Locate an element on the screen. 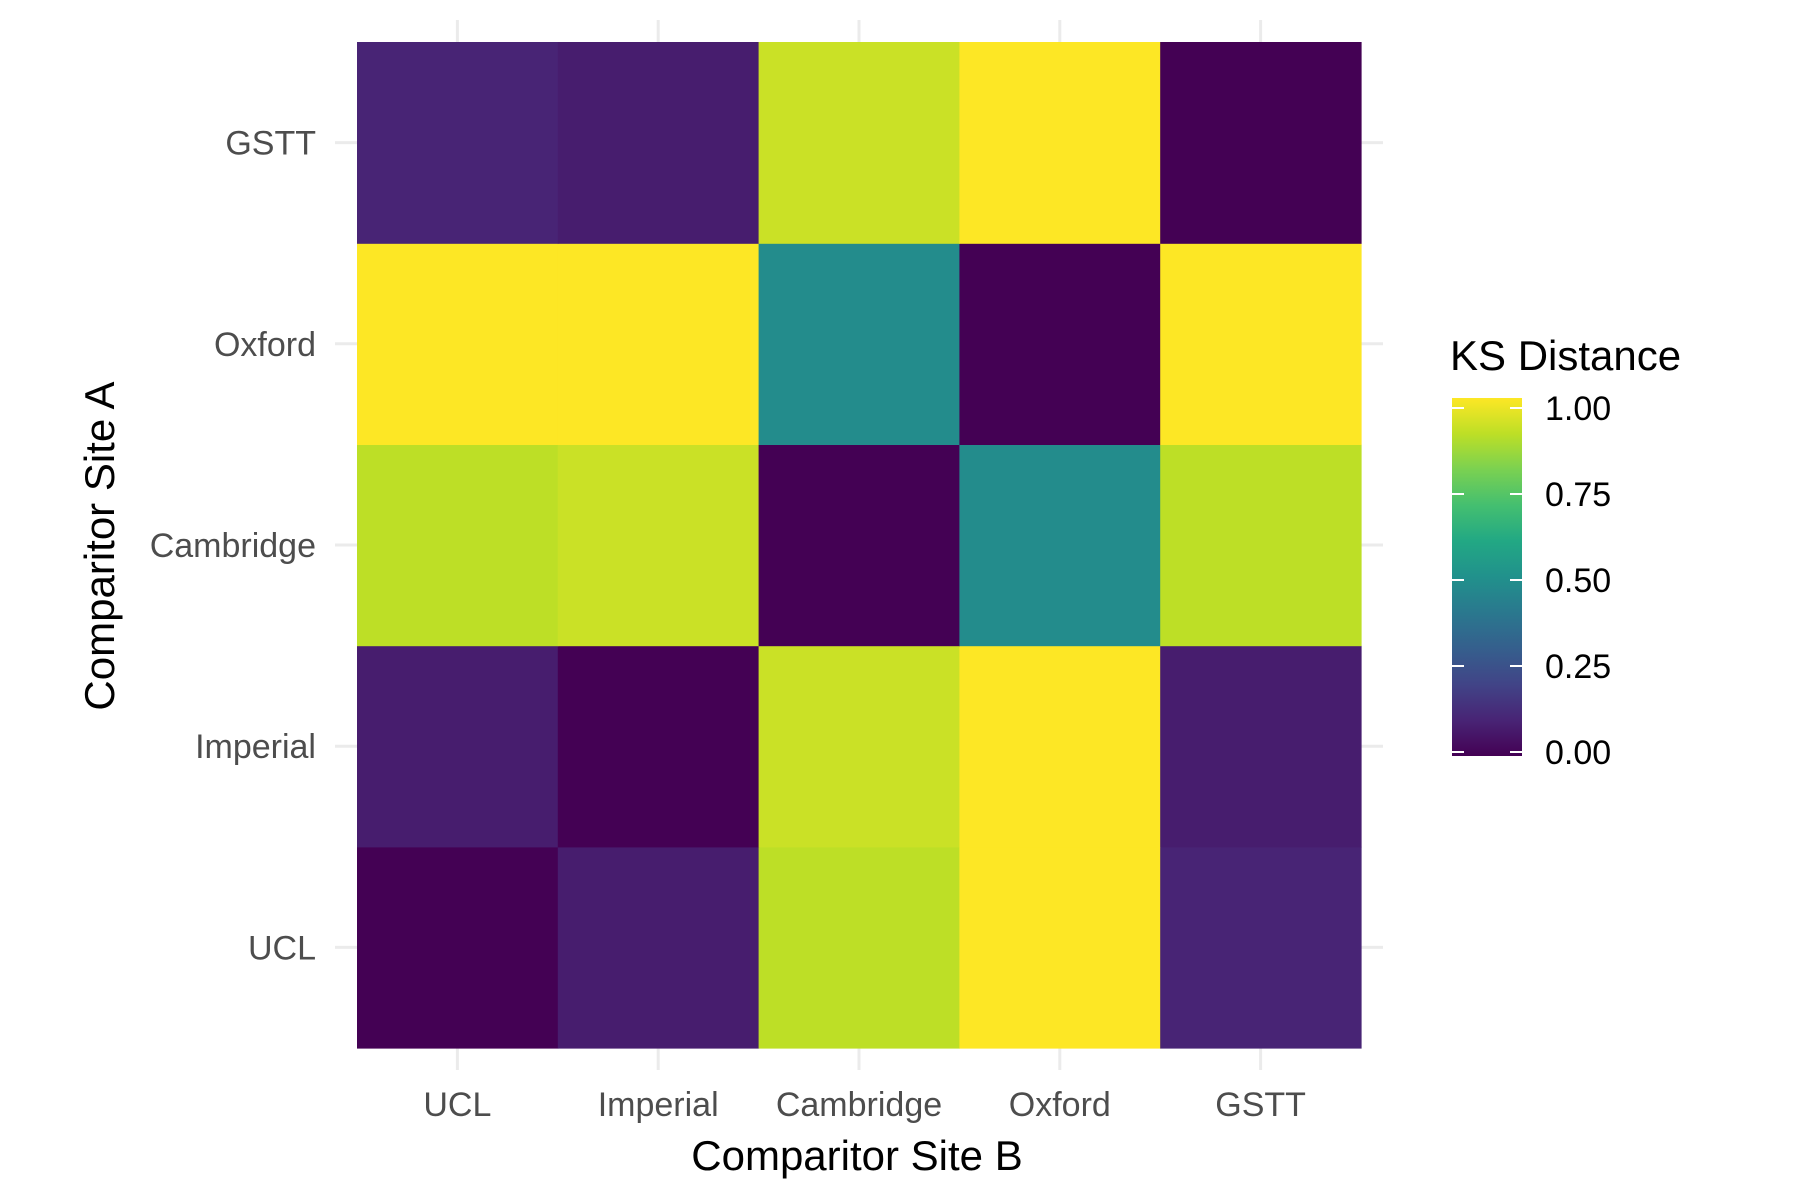  color-legend: KS Distance 0.00 0.25 0.50 0.75 1.00 is located at coordinates (1565, 552).